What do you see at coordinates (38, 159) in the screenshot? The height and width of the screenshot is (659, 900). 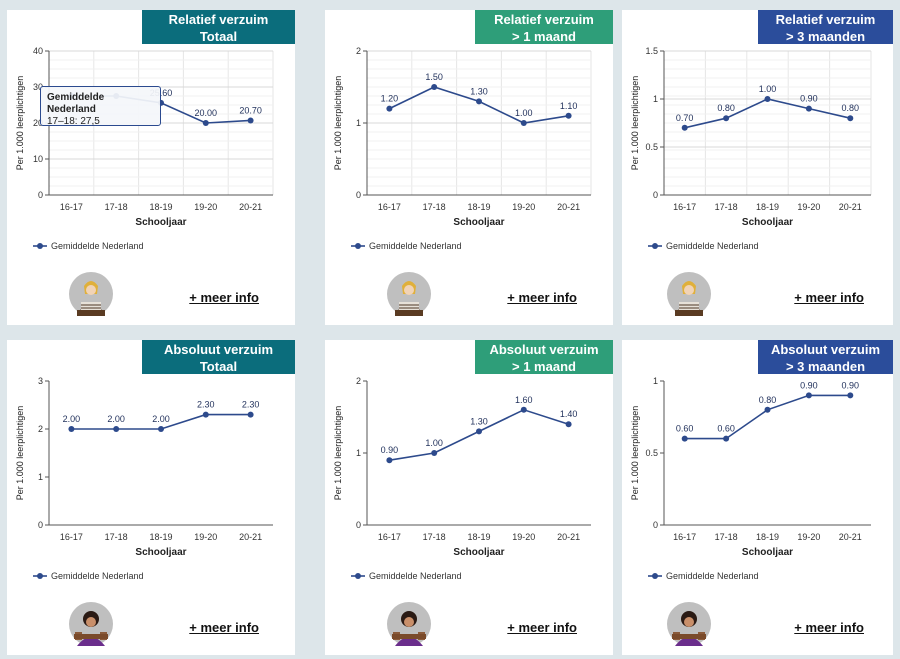 I see `y-tick-label: 10` at bounding box center [38, 159].